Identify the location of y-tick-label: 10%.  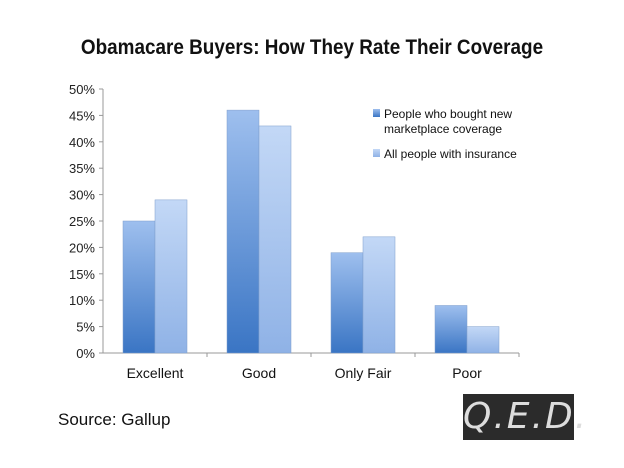
(82, 300).